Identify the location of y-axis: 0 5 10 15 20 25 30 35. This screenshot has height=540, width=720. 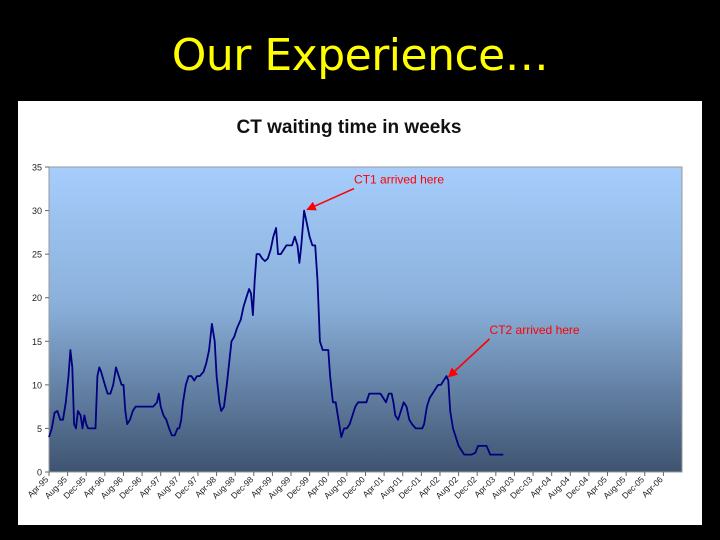
(40, 320).